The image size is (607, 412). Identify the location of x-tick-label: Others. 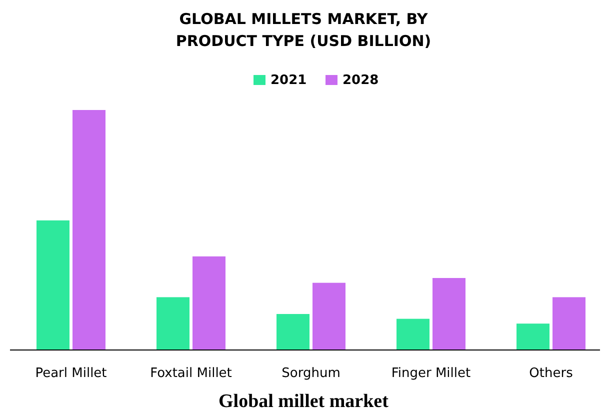
(551, 373).